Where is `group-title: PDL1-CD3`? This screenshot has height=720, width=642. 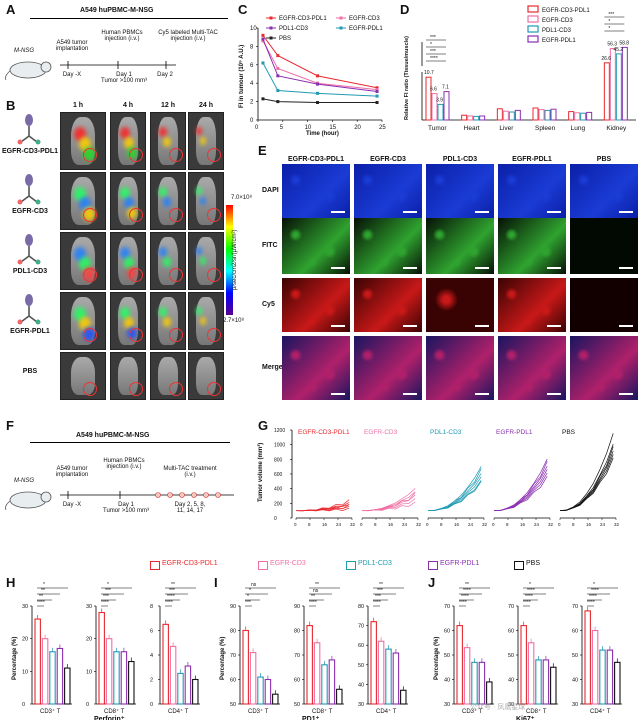
group-title: PDL1-CD3 is located at coordinates (446, 432).